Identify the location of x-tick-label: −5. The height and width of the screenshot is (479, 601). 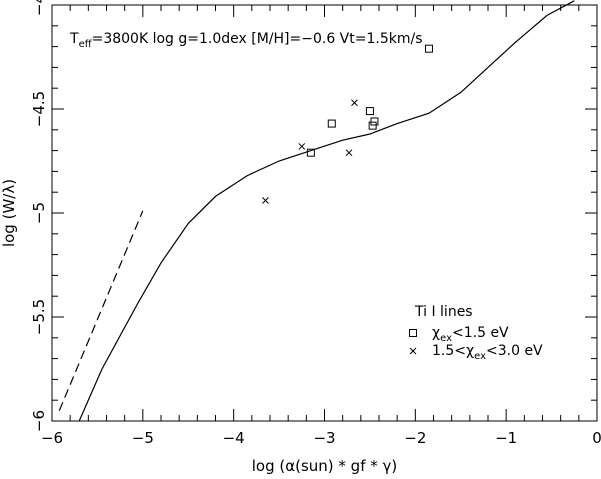
(143, 438).